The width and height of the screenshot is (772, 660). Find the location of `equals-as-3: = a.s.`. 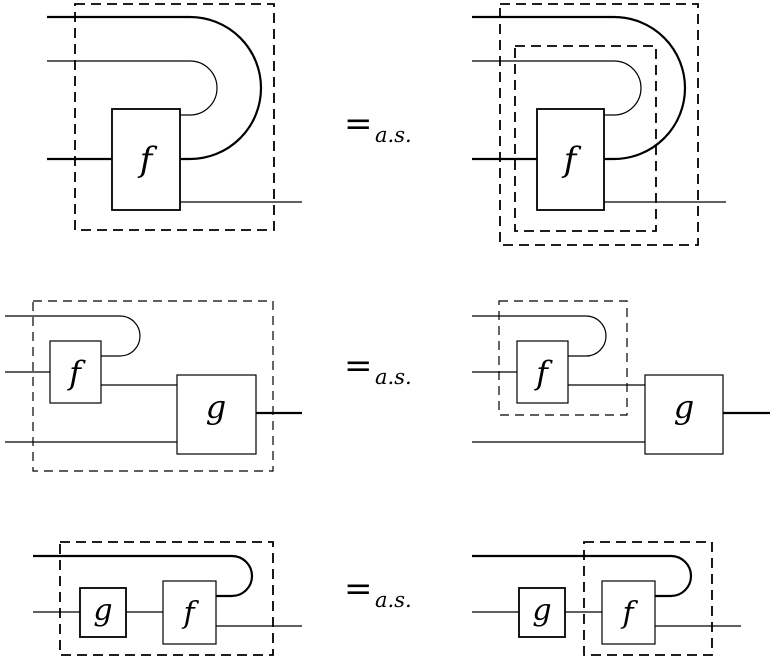

equals-as-3: = a.s. is located at coordinates (378, 590).